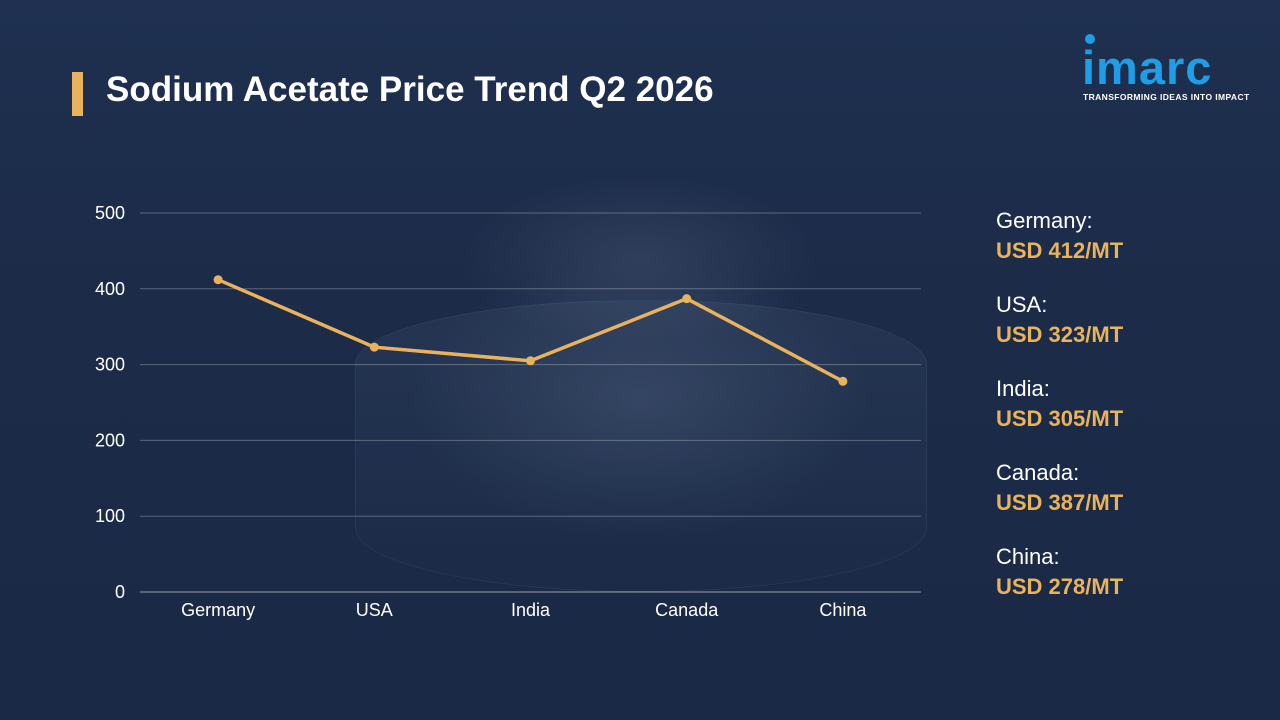 Image resolution: width=1280 pixels, height=720 pixels. What do you see at coordinates (1044, 220) in the screenshot?
I see `legend-country: Germany:` at bounding box center [1044, 220].